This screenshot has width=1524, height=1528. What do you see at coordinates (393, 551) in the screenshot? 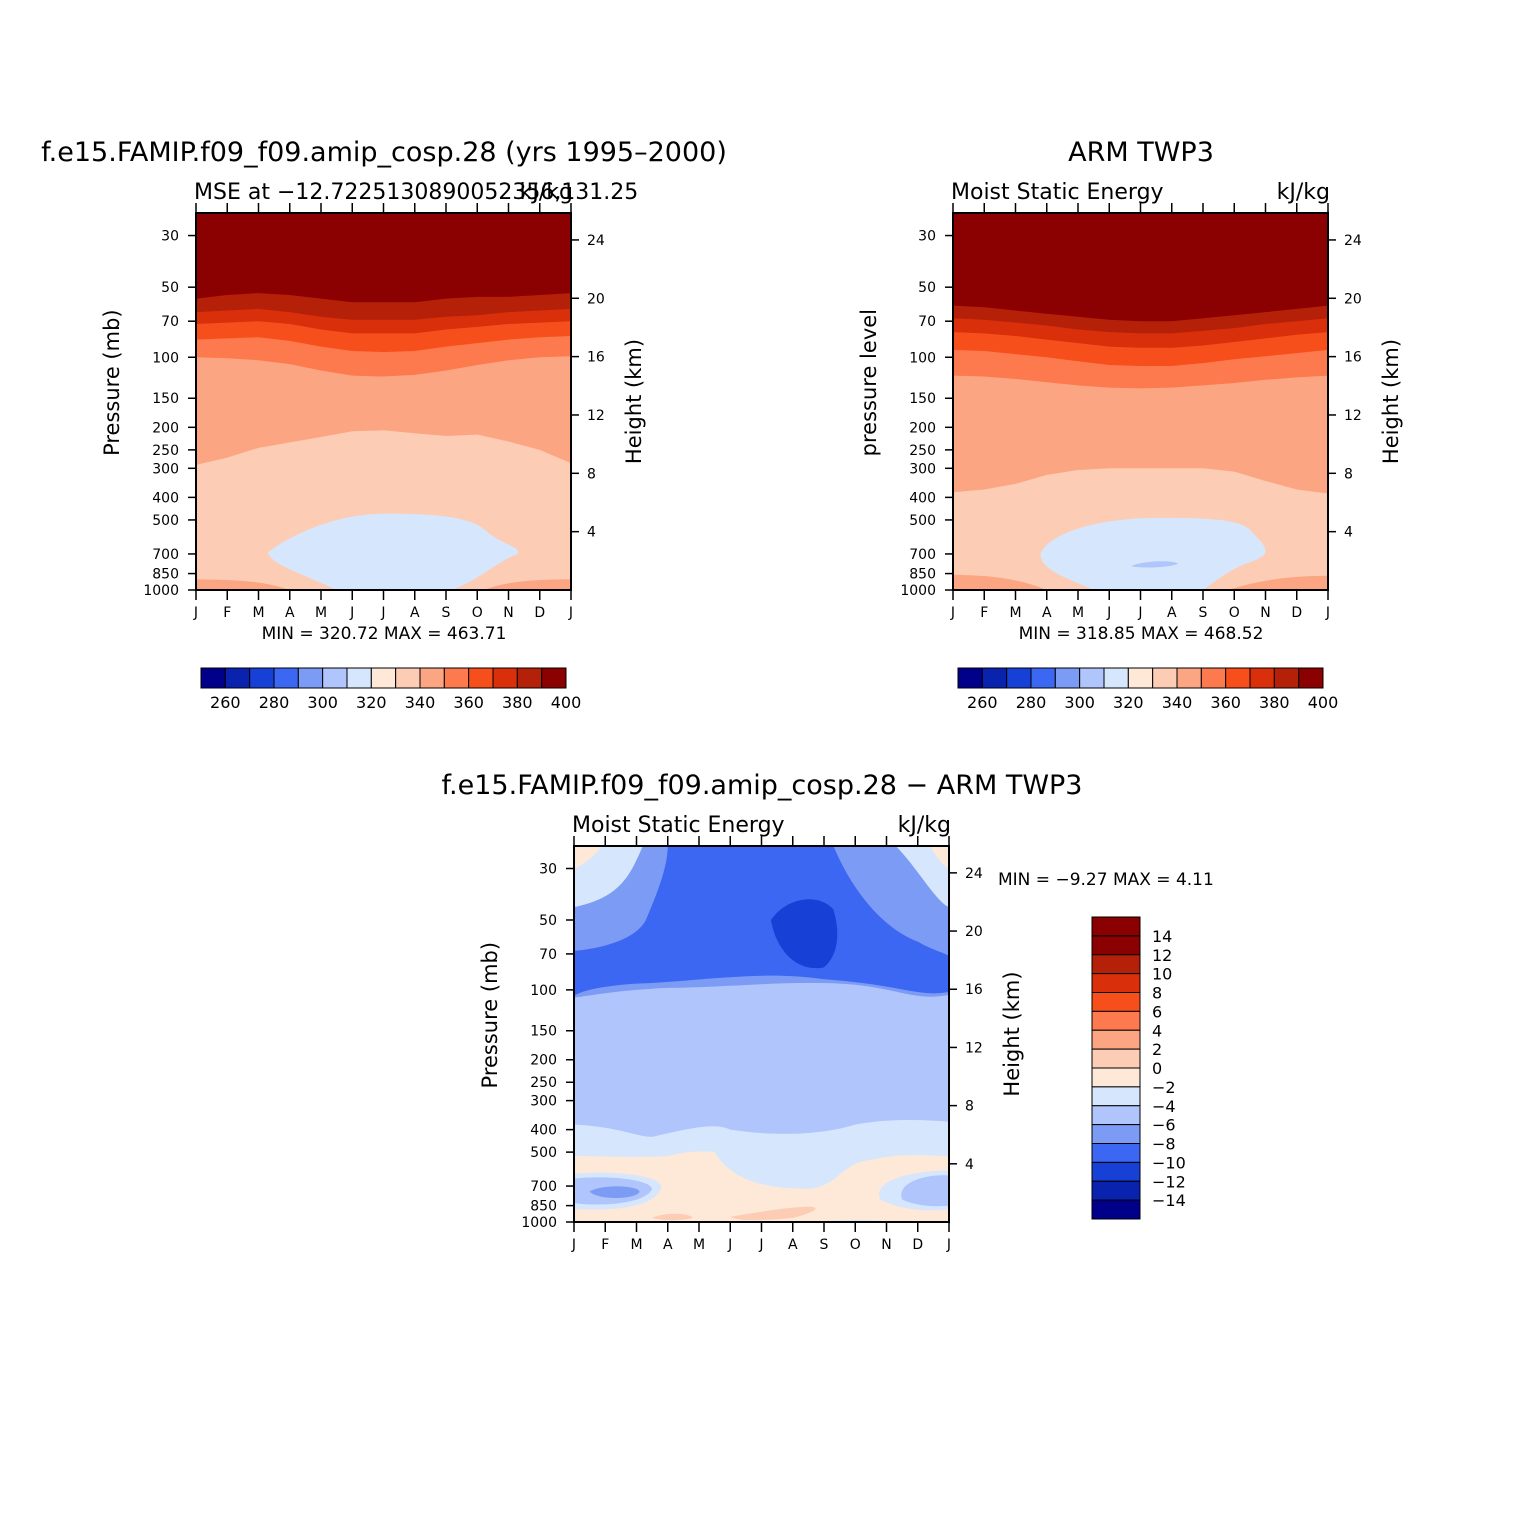
I see `cold-pool` at bounding box center [393, 551].